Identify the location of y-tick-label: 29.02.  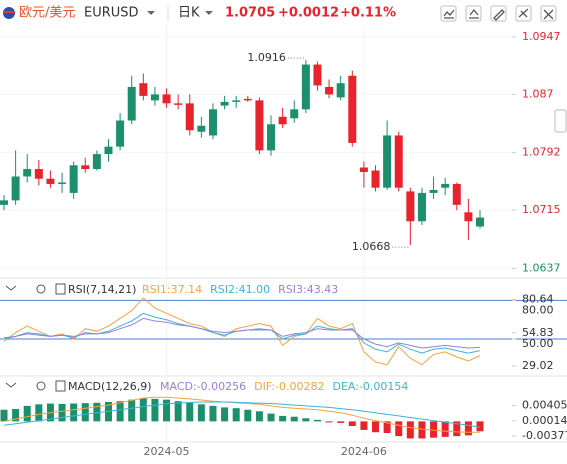
(538, 365).